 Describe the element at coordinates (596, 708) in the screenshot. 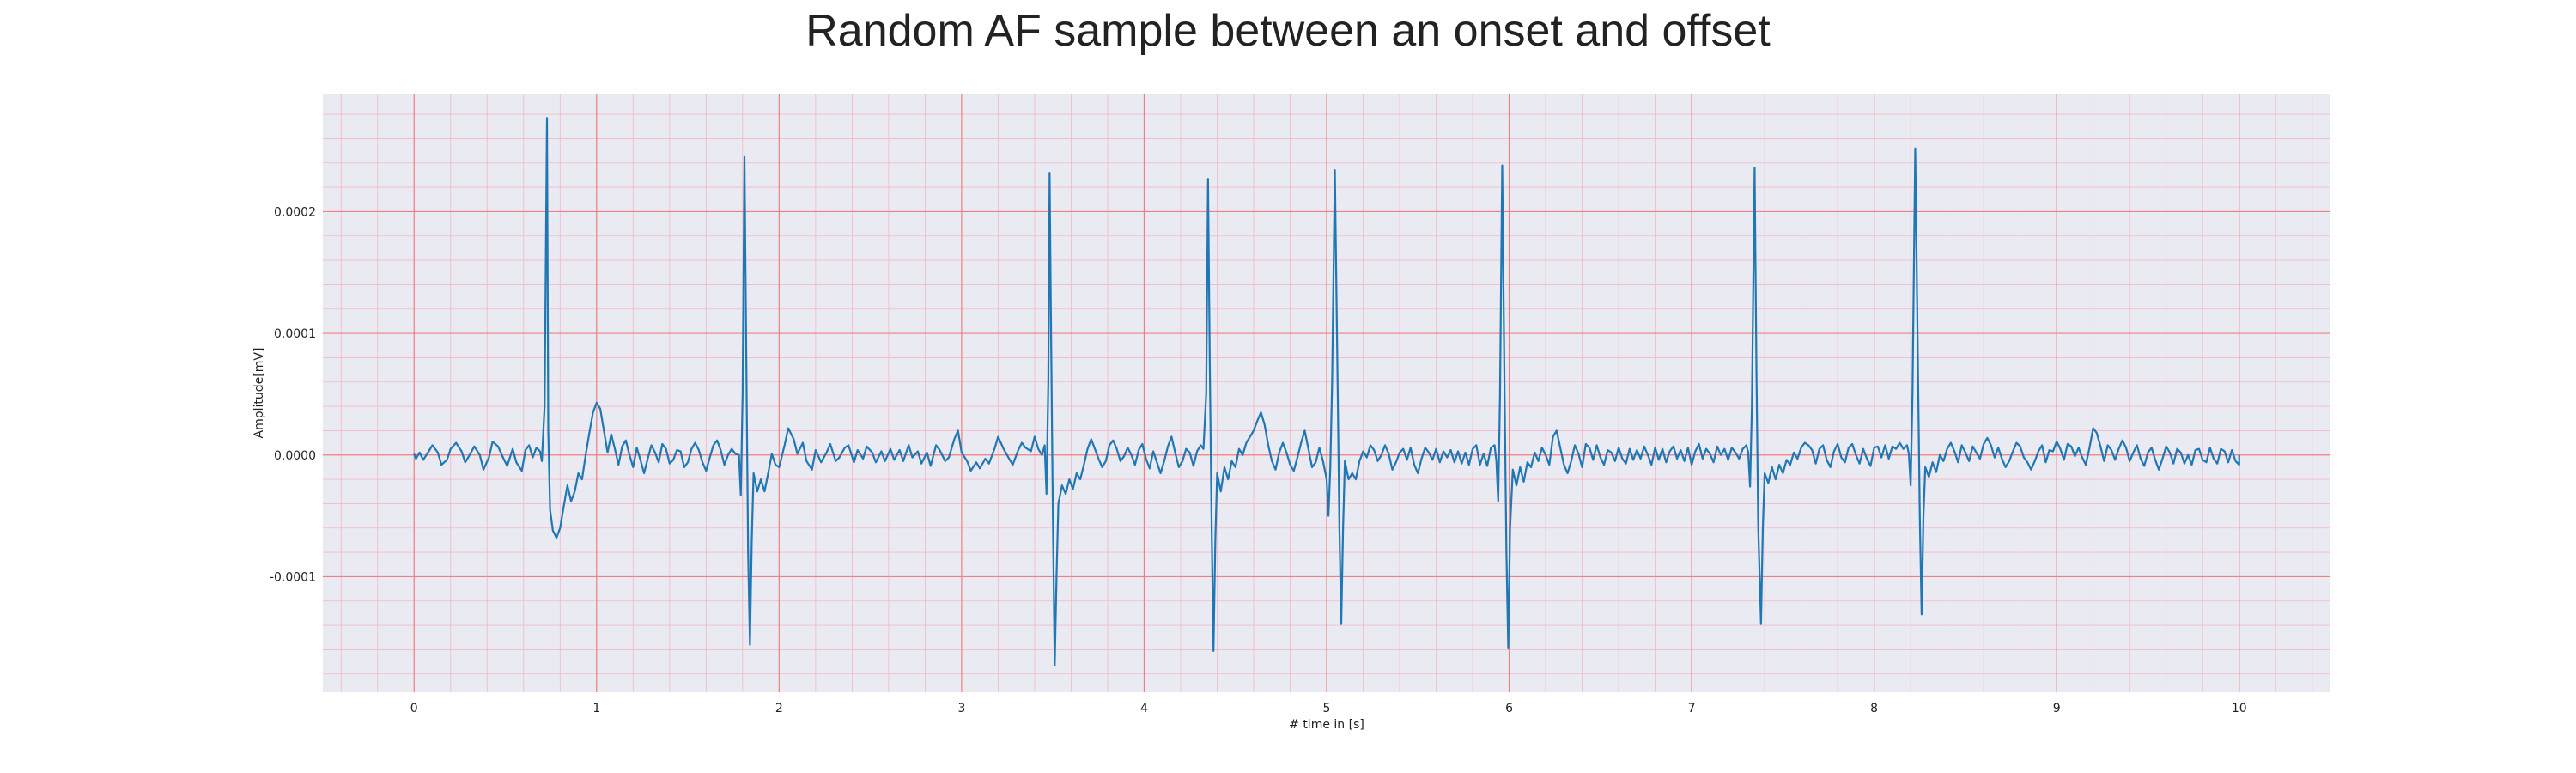

I see `x-tick-label: 1` at that location.